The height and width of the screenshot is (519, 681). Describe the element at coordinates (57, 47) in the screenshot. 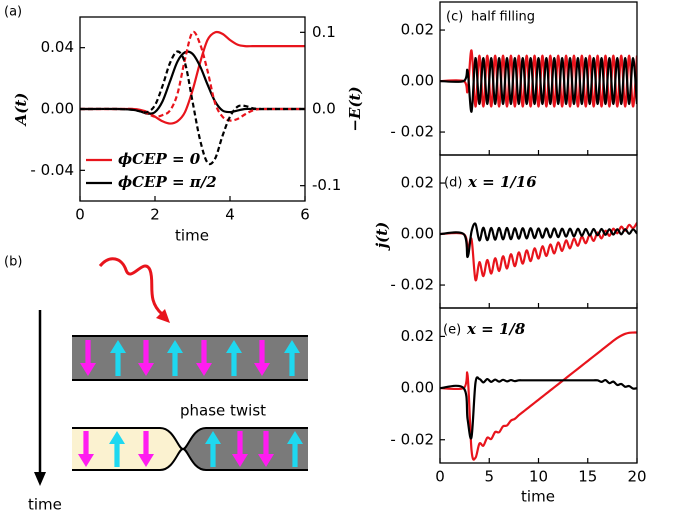

I see `y-tick-label: 0.04` at that location.